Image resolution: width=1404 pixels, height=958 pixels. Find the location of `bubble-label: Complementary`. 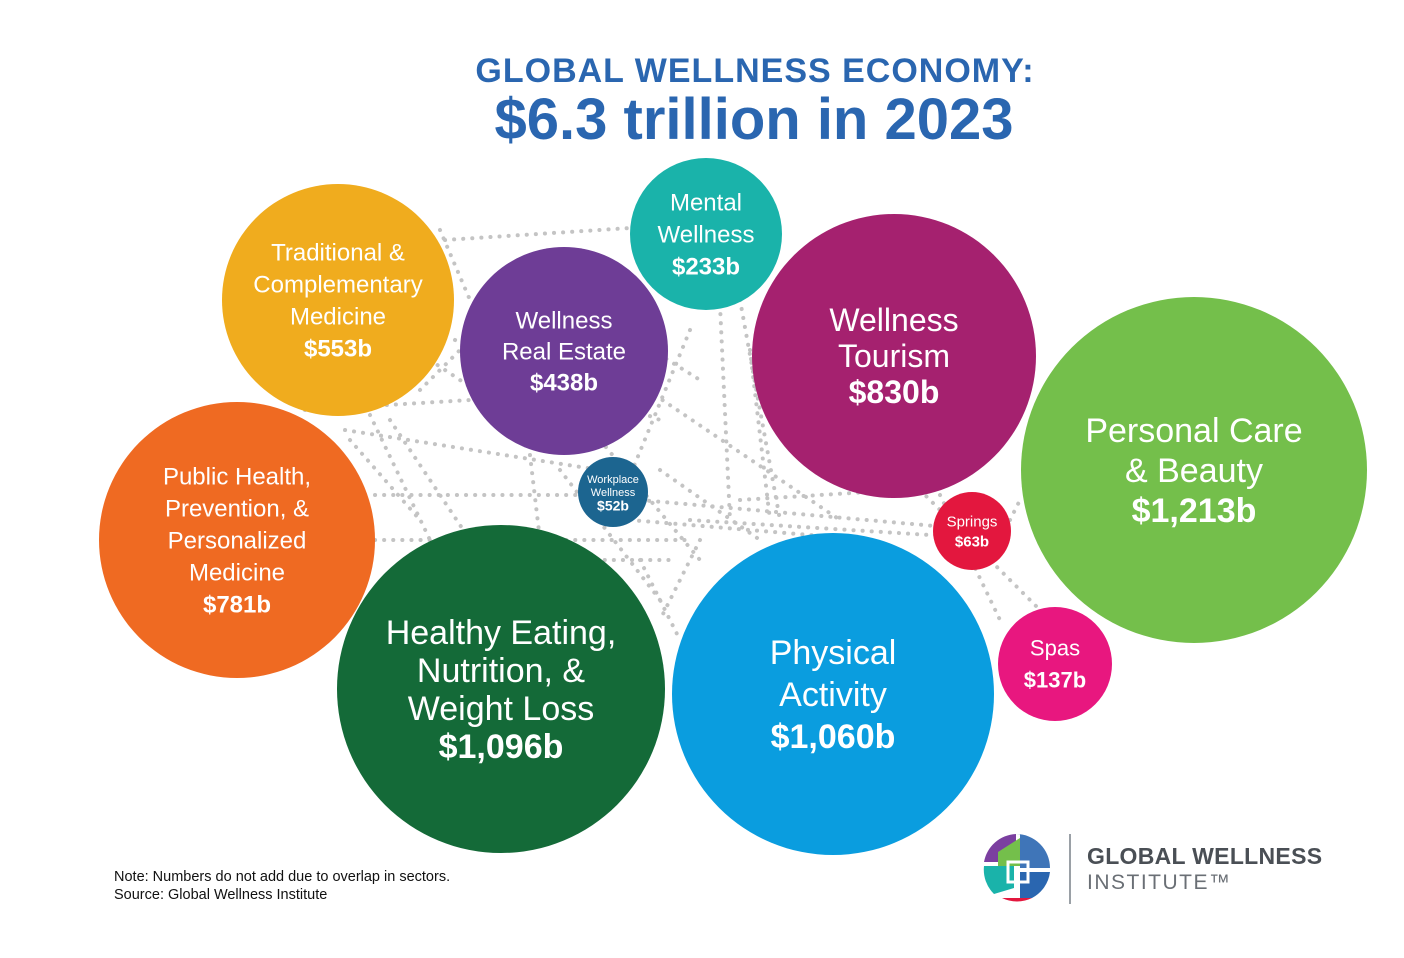

bubble-label: Complementary is located at coordinates (337, 284).